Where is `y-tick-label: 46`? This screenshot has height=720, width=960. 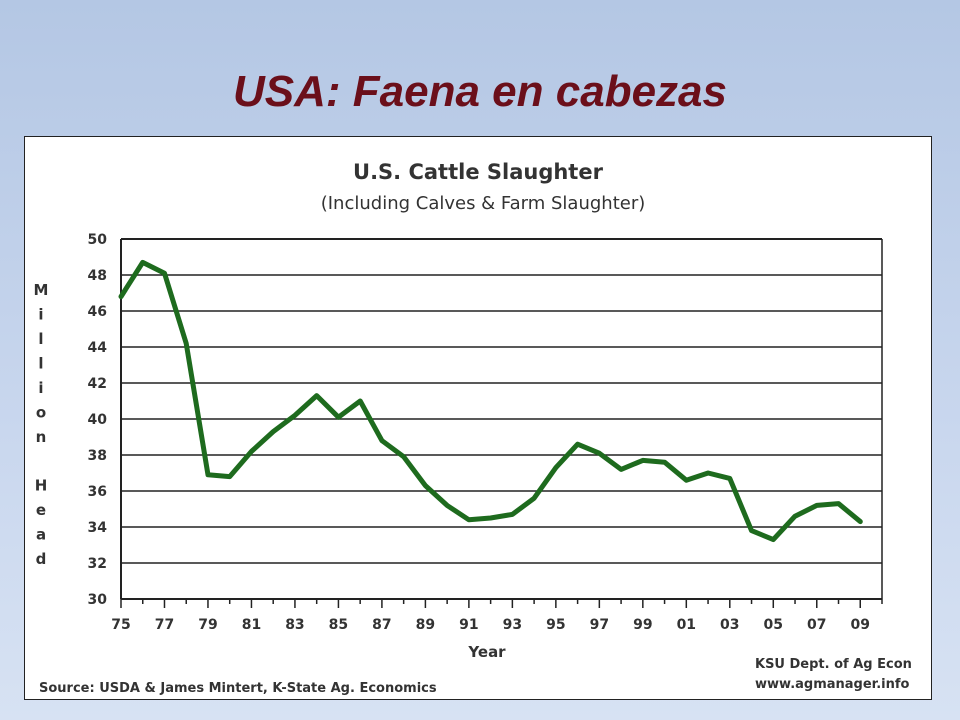
y-tick-label: 46 is located at coordinates (97, 312).